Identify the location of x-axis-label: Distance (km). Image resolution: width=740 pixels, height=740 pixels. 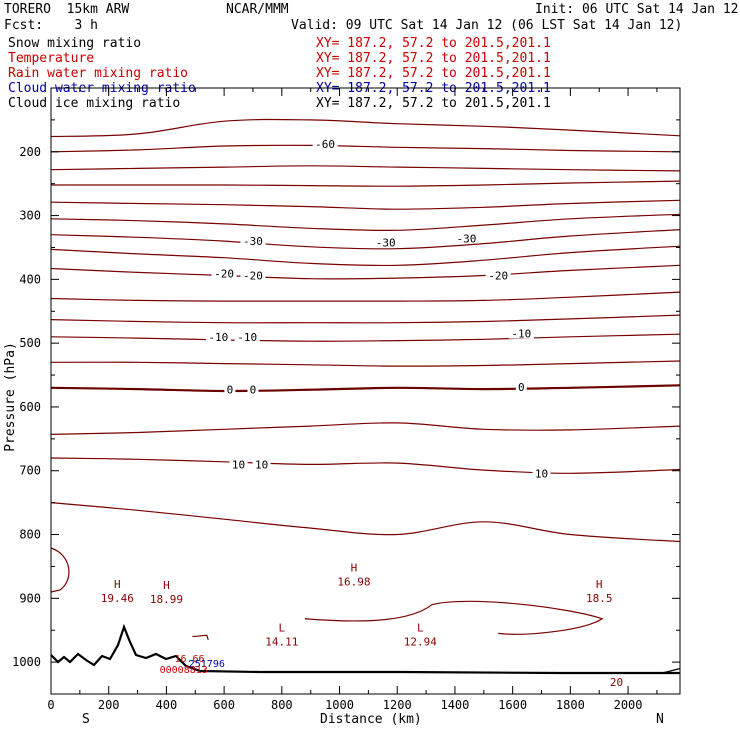
(371, 719).